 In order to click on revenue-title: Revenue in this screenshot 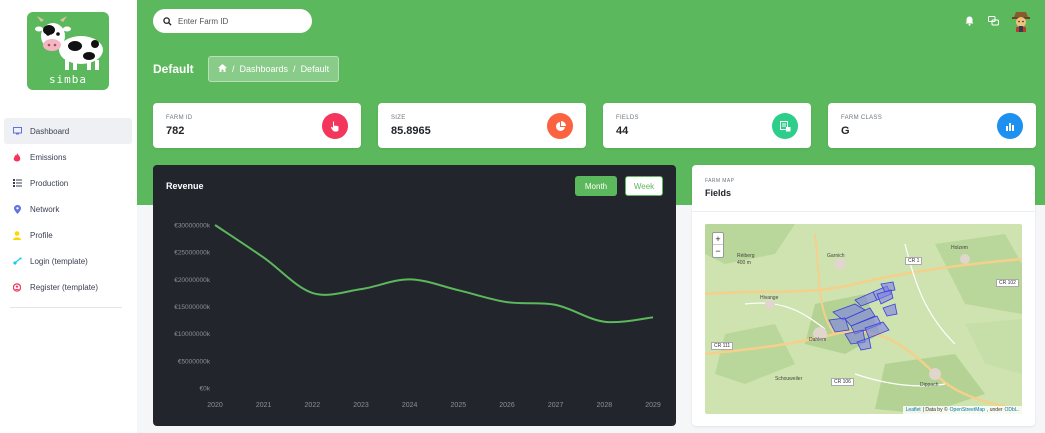, I will do `click(185, 186)`.